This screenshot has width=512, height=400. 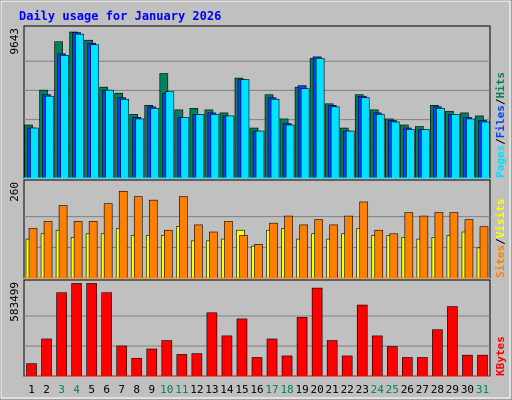 I want to click on x-tick-label-day-12: 12, so click(x=196, y=389).